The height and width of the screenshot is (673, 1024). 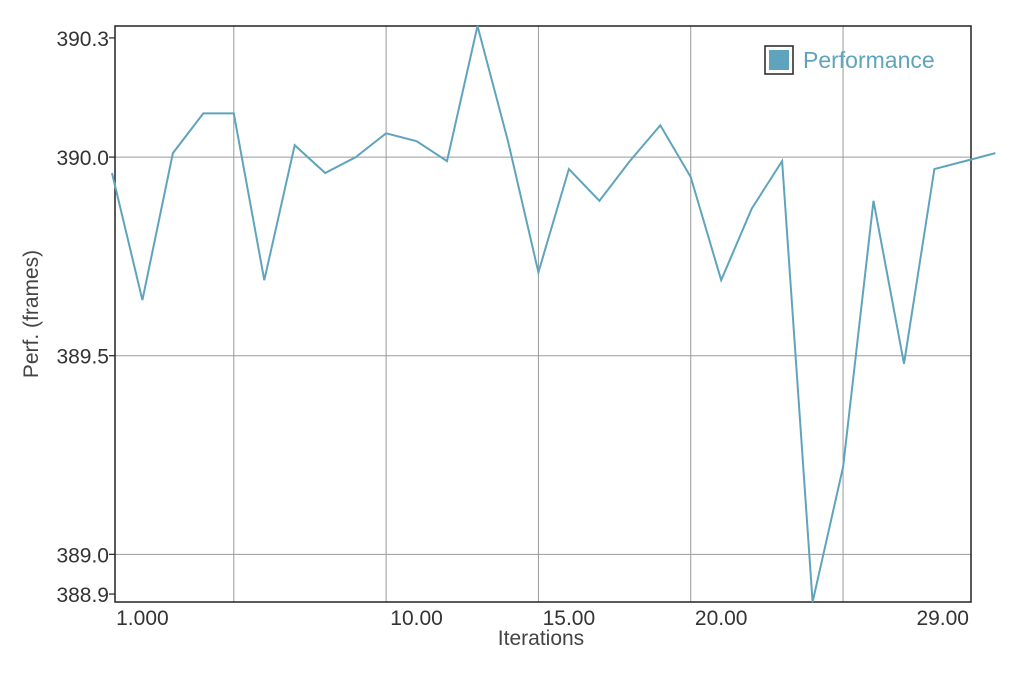 I want to click on x-tick-label: 1.000, so click(x=142, y=618).